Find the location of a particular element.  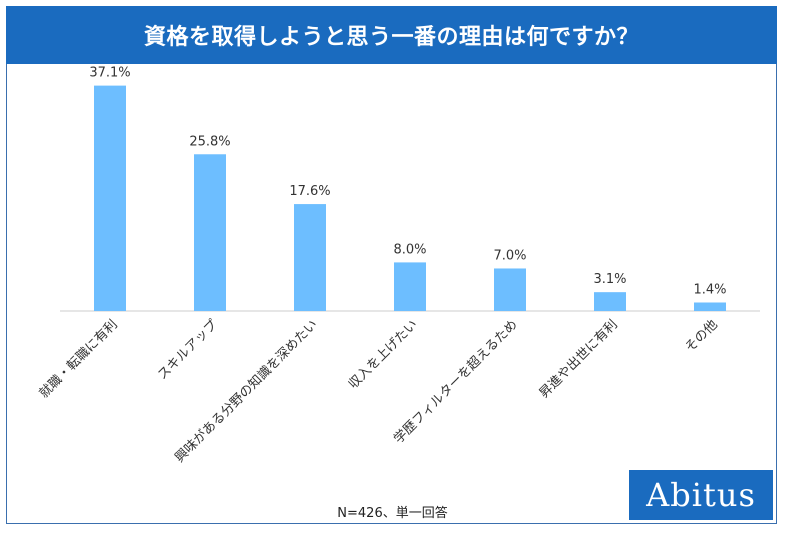

data-label: 25.8% is located at coordinates (209, 141).